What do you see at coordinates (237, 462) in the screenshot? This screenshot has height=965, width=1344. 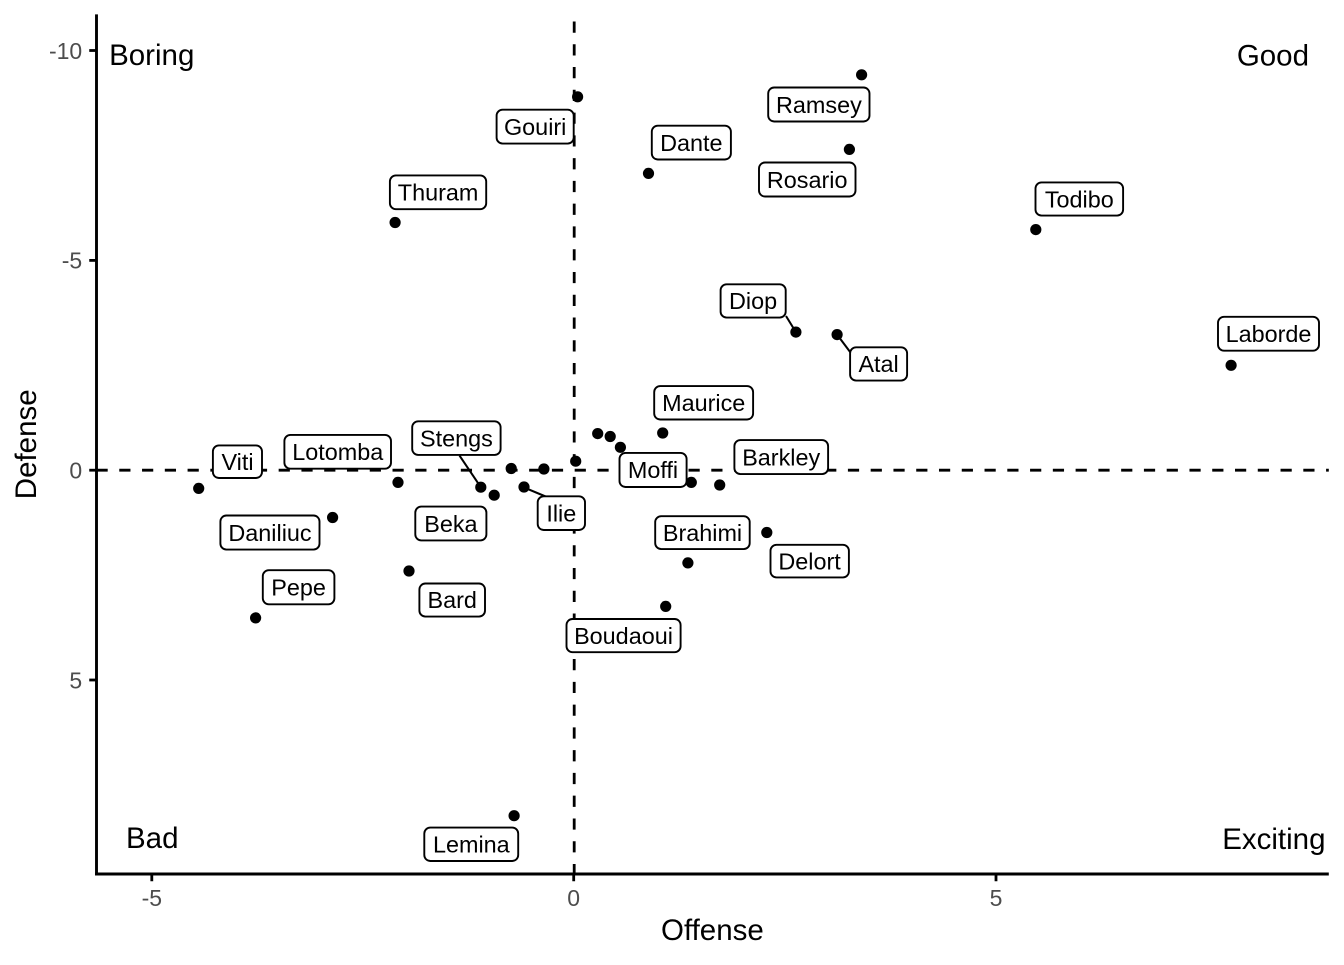 I see `svg-text: Viti` at bounding box center [237, 462].